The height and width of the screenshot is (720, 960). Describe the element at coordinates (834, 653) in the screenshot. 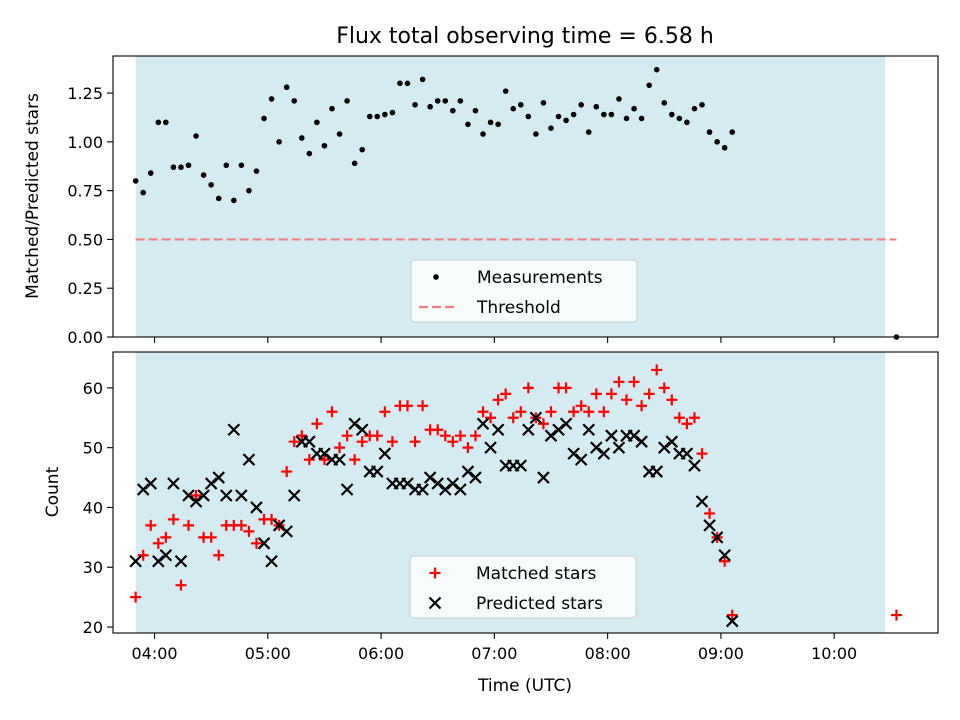

I see `x-tick-label: 10:00` at that location.